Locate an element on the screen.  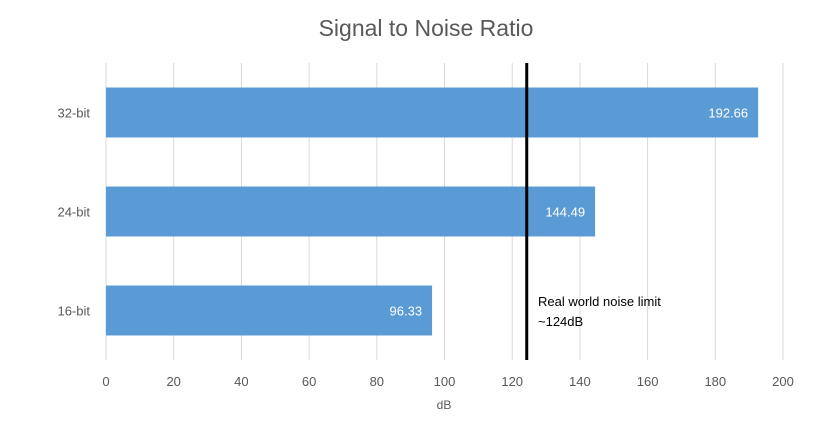
data-label: 96.33 is located at coordinates (406, 311).